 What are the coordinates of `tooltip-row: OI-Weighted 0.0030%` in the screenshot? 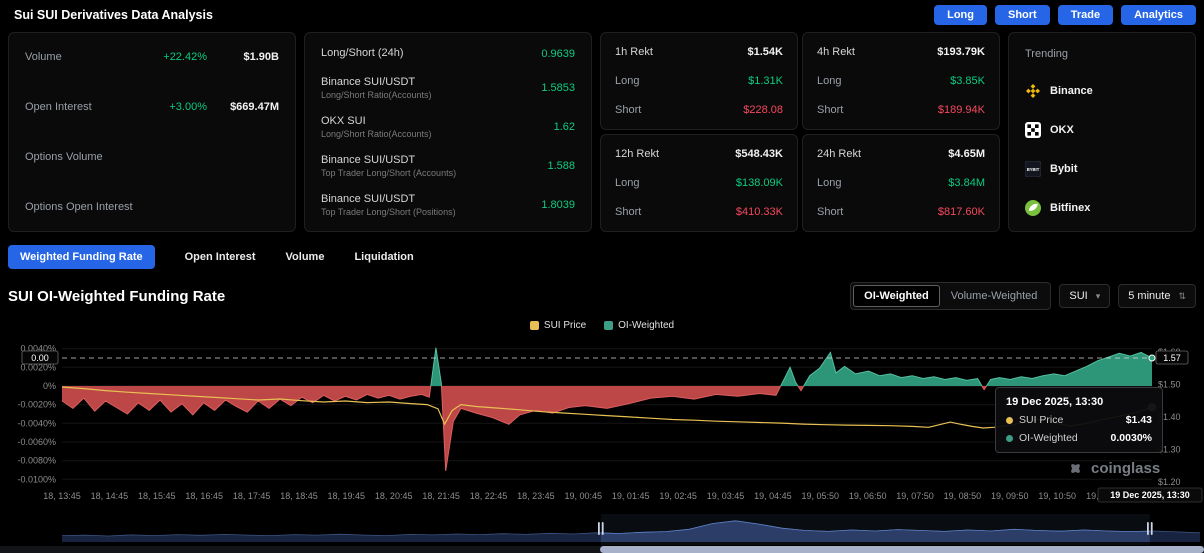 It's located at (1079, 438).